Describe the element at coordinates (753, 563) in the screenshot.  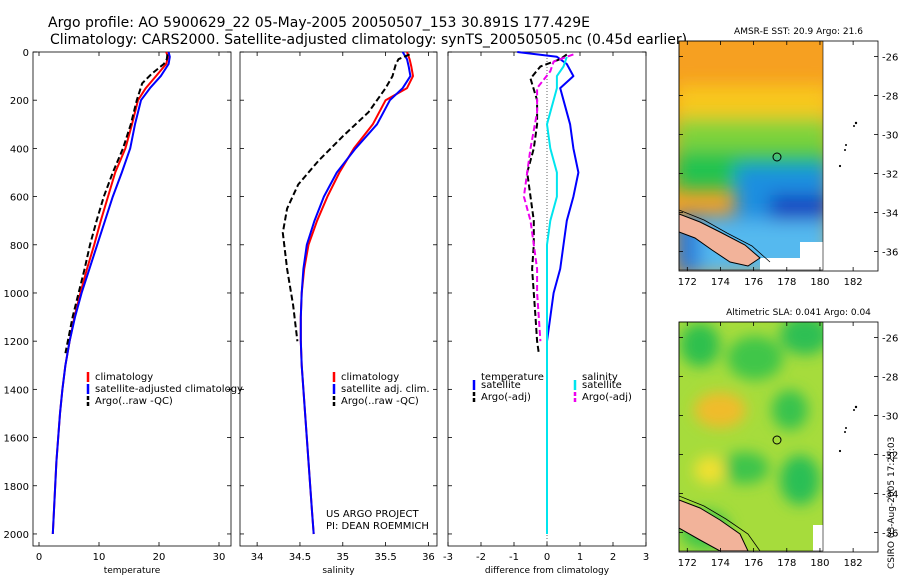
I see `sla-map-xtick-label: 176` at that location.